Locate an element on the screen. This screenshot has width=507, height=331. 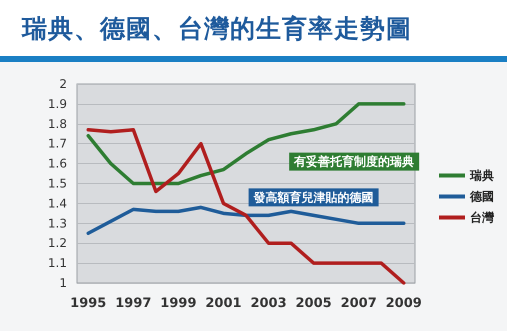
x-tick-label: 2009 is located at coordinates (404, 303).